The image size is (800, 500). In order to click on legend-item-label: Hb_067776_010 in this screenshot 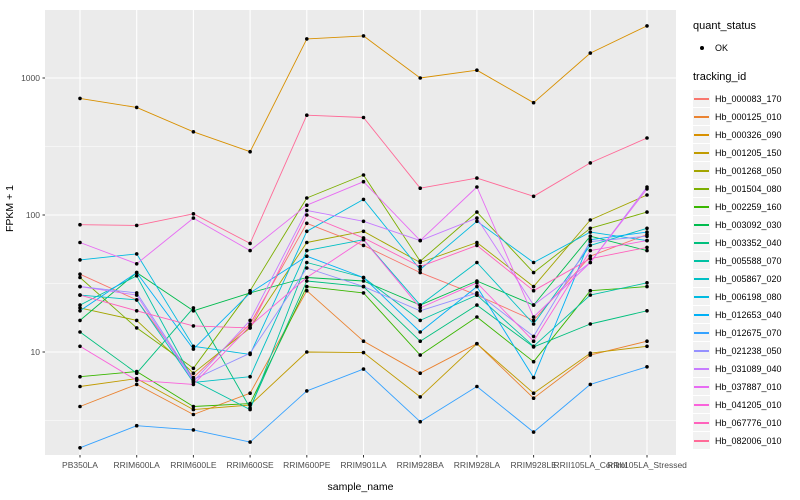, I will do `click(748, 422)`.